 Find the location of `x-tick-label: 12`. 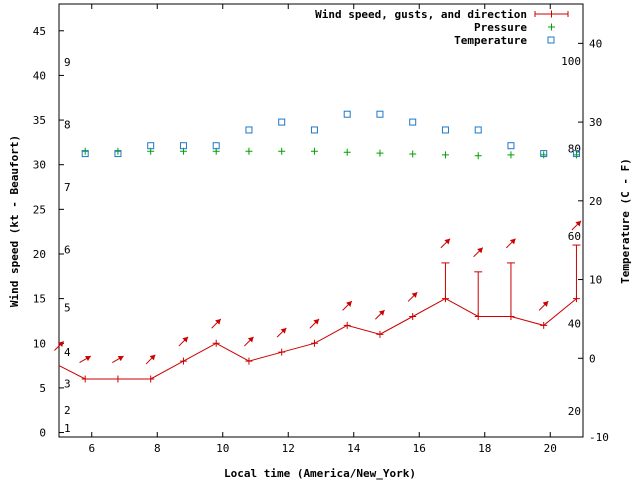

x-tick-label: 12 is located at coordinates (288, 448).